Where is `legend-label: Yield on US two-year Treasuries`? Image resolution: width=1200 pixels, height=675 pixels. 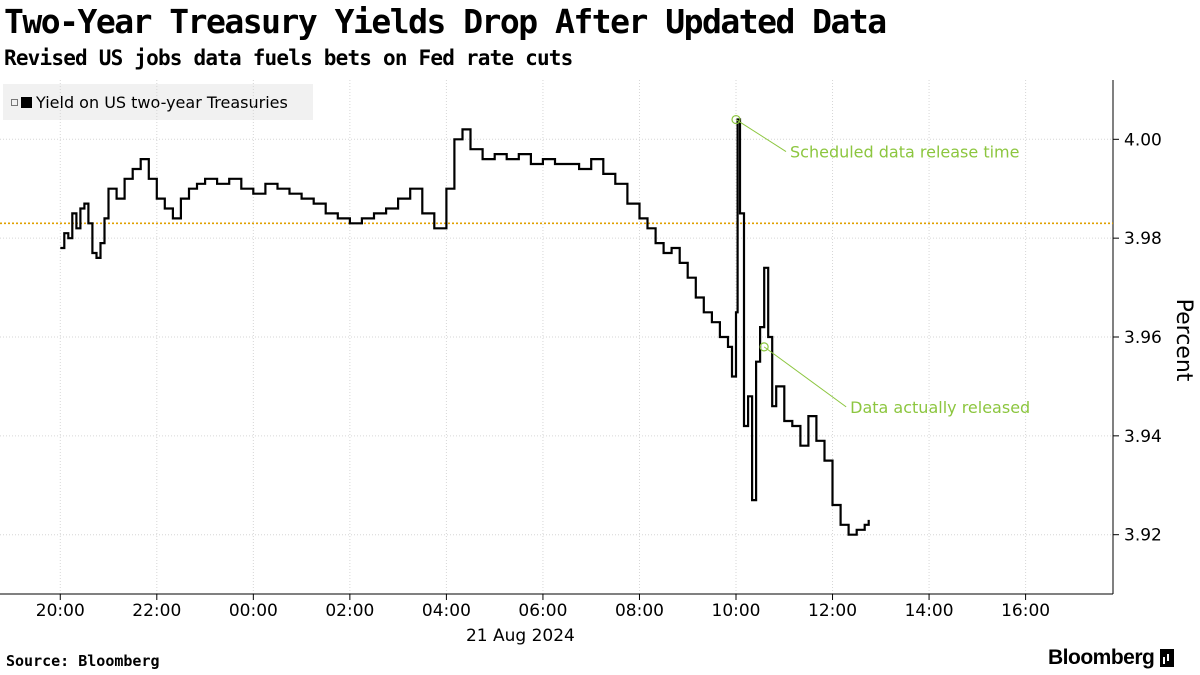 legend-label: Yield on US two-year Treasuries is located at coordinates (162, 102).